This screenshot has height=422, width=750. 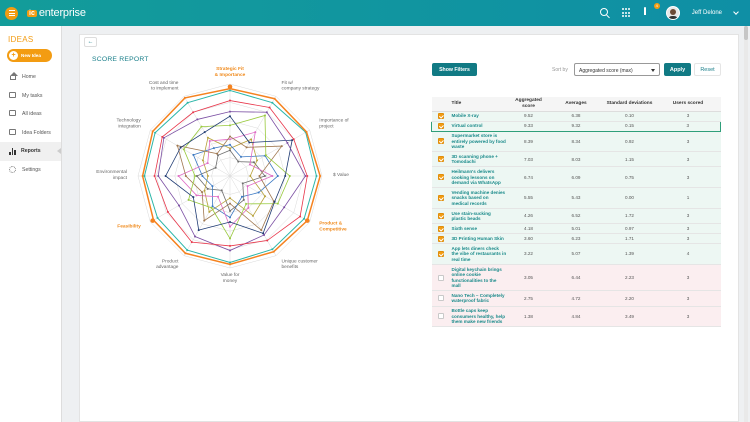 I want to click on table-row: Virtual control 9.33 9.32 0.15 3, so click(x=576, y=126).